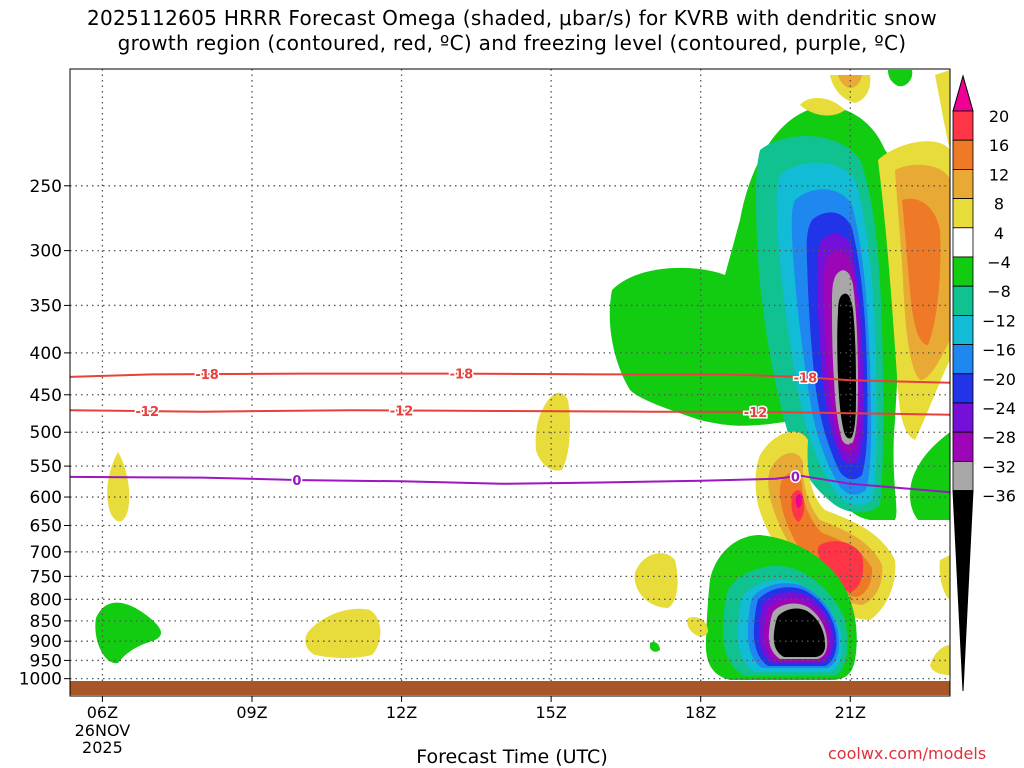 This screenshot has width=1024, height=768. I want to click on x-axis-label: Forecast Time (UTC), so click(512, 757).